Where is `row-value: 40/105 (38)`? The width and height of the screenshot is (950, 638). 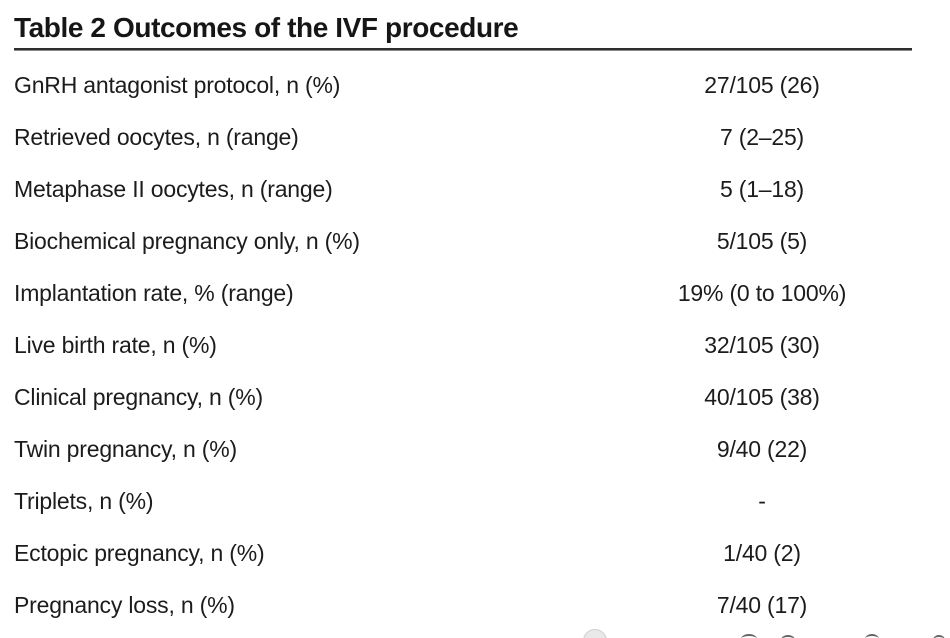
row-value: 40/105 (38) is located at coordinates (762, 396).